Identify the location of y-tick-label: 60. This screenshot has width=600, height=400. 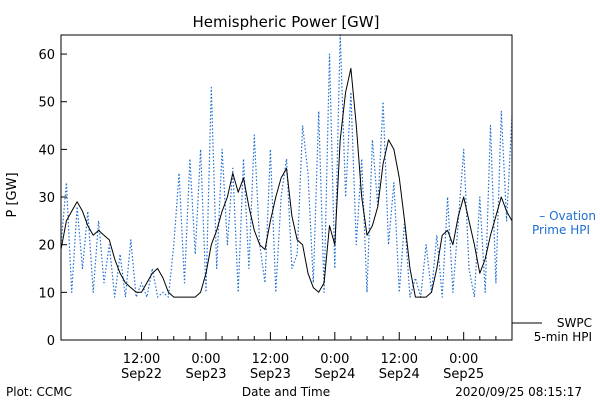
(46, 55).